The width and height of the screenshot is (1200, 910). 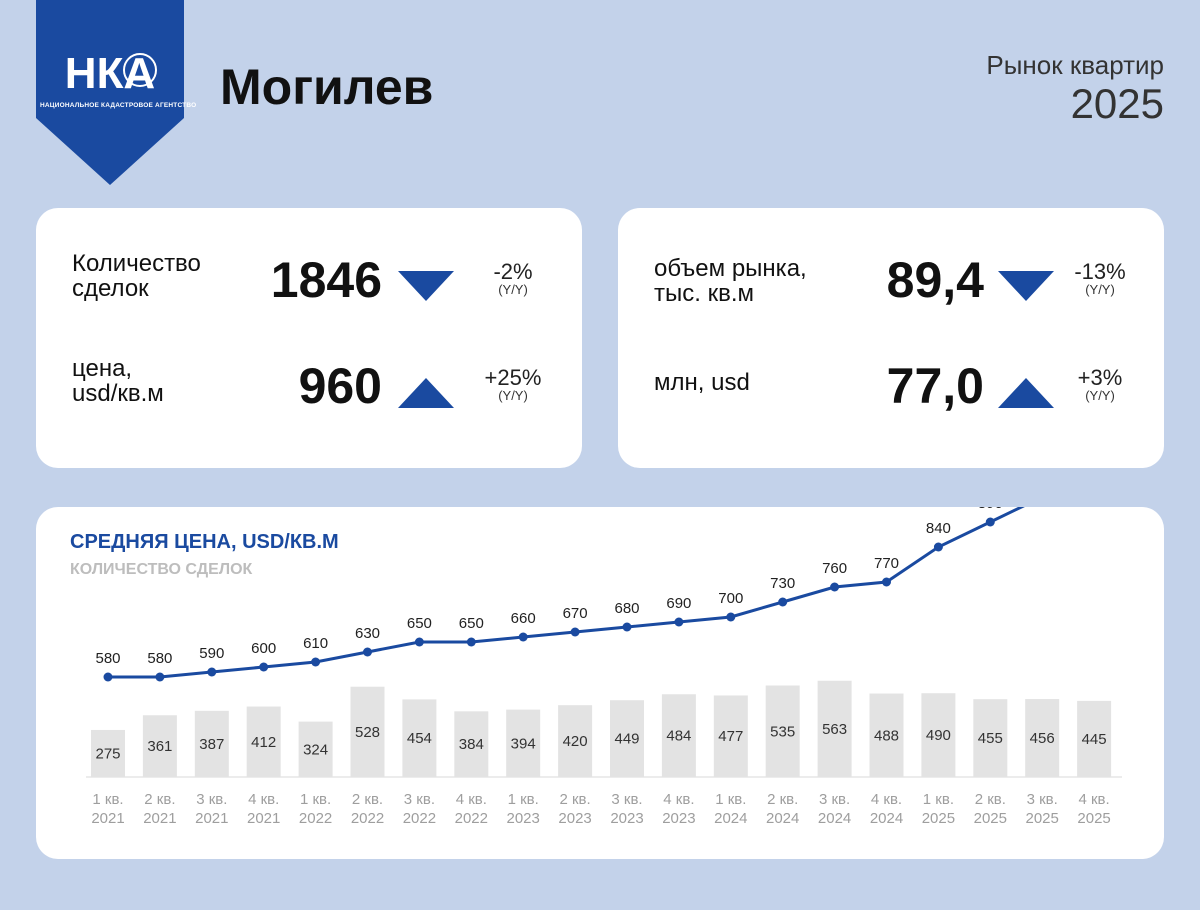 I want to click on bar-label: 477, so click(x=730, y=736).